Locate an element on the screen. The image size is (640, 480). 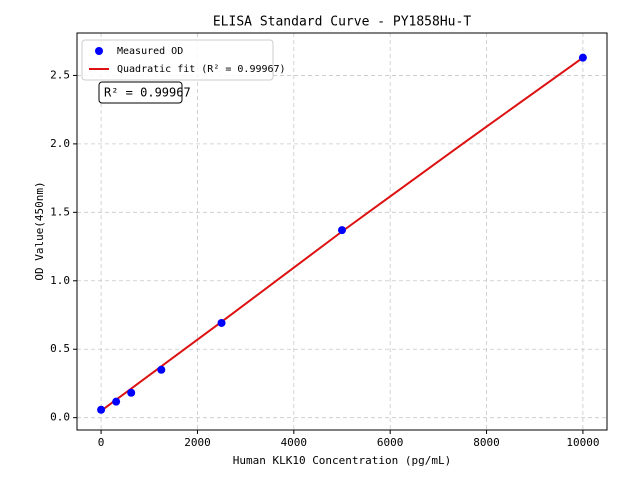
y-tick-label: 1.5 is located at coordinates (60, 211).